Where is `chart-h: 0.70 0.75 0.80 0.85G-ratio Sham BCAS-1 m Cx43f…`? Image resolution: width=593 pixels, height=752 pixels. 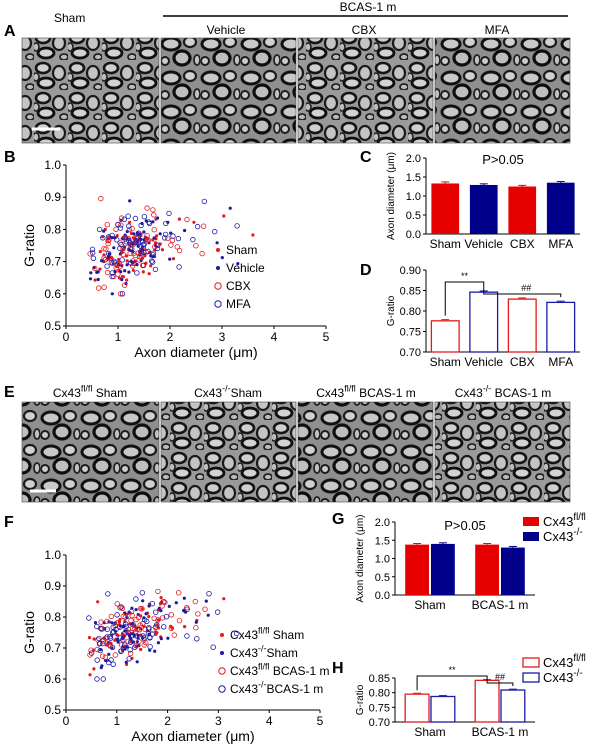 chart-h: 0.70 0.75 0.80 0.85G-ratio Sham BCAS-1 m Cx43f… is located at coordinates (470, 696).